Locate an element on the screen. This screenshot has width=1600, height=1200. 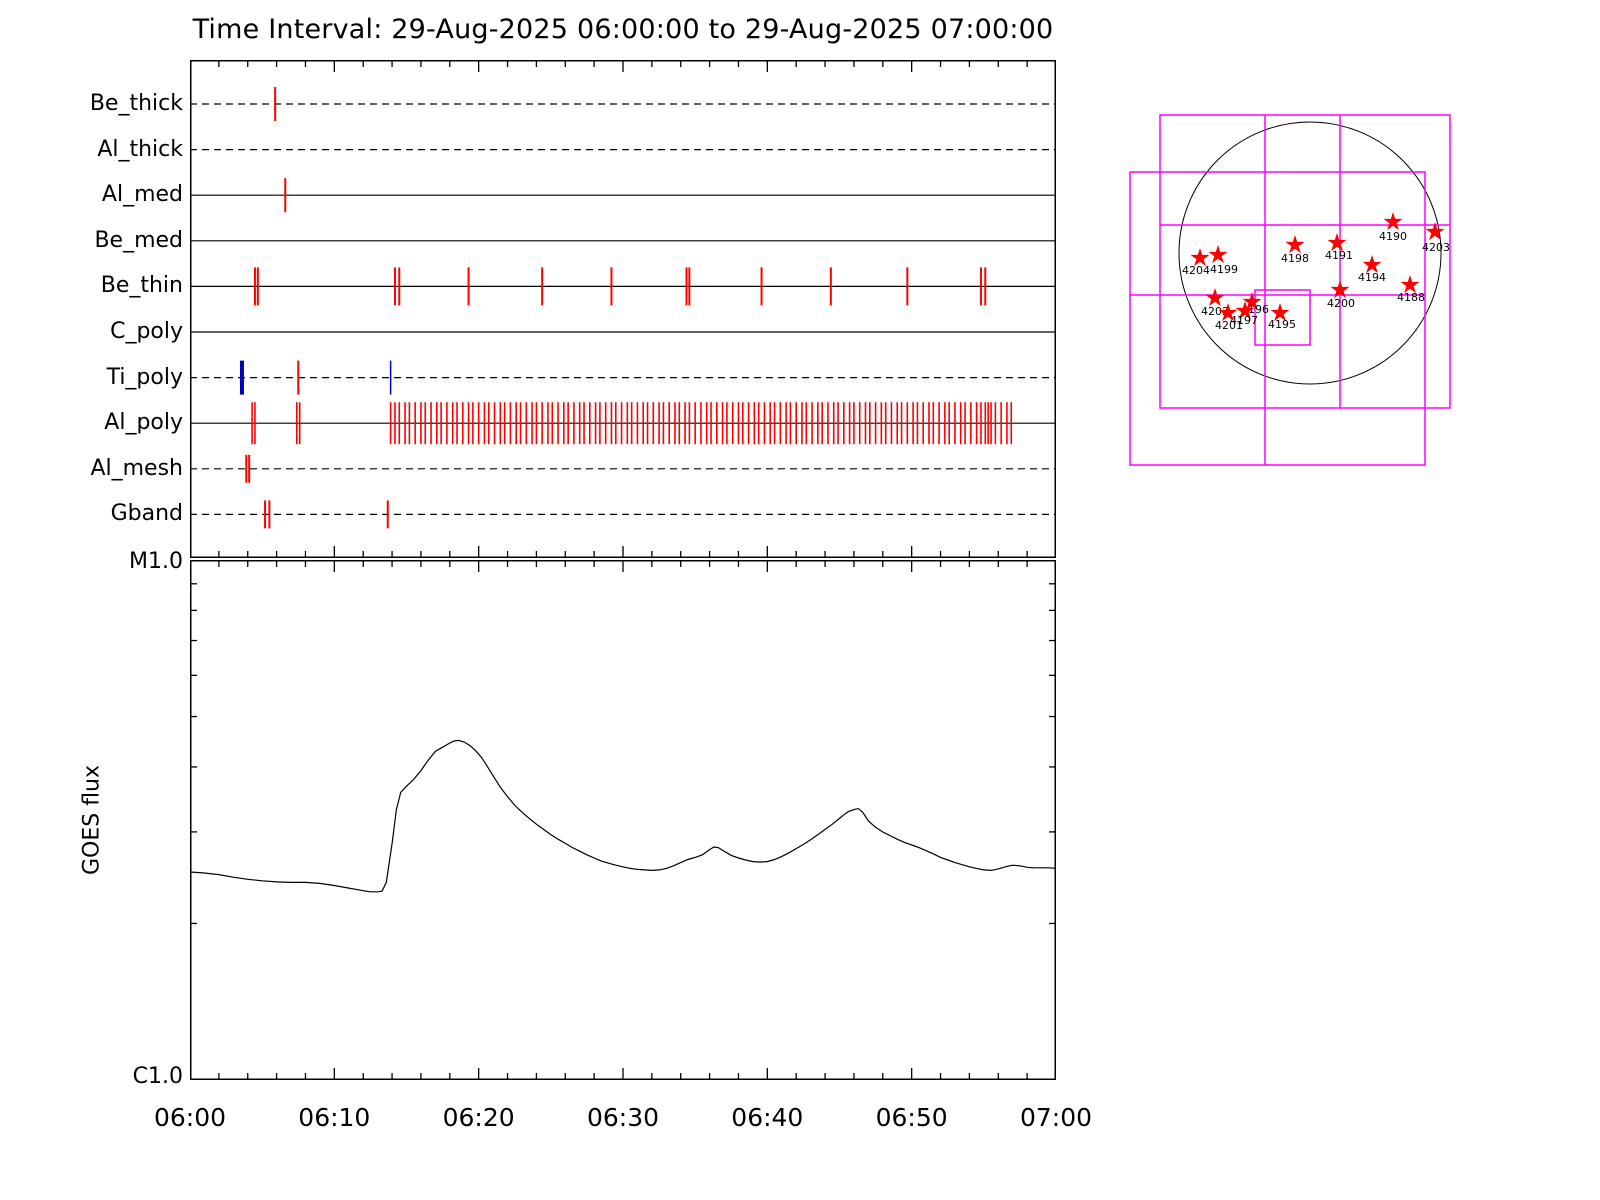
active-region-label: 4204 is located at coordinates (1196, 270).